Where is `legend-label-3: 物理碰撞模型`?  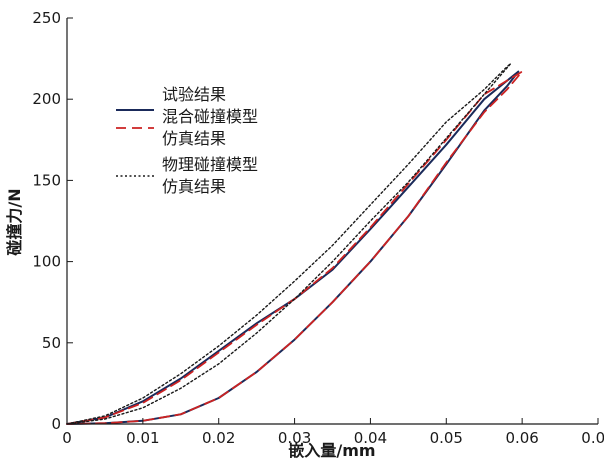
legend-label-3: 物理碰撞模型 is located at coordinates (210, 164).